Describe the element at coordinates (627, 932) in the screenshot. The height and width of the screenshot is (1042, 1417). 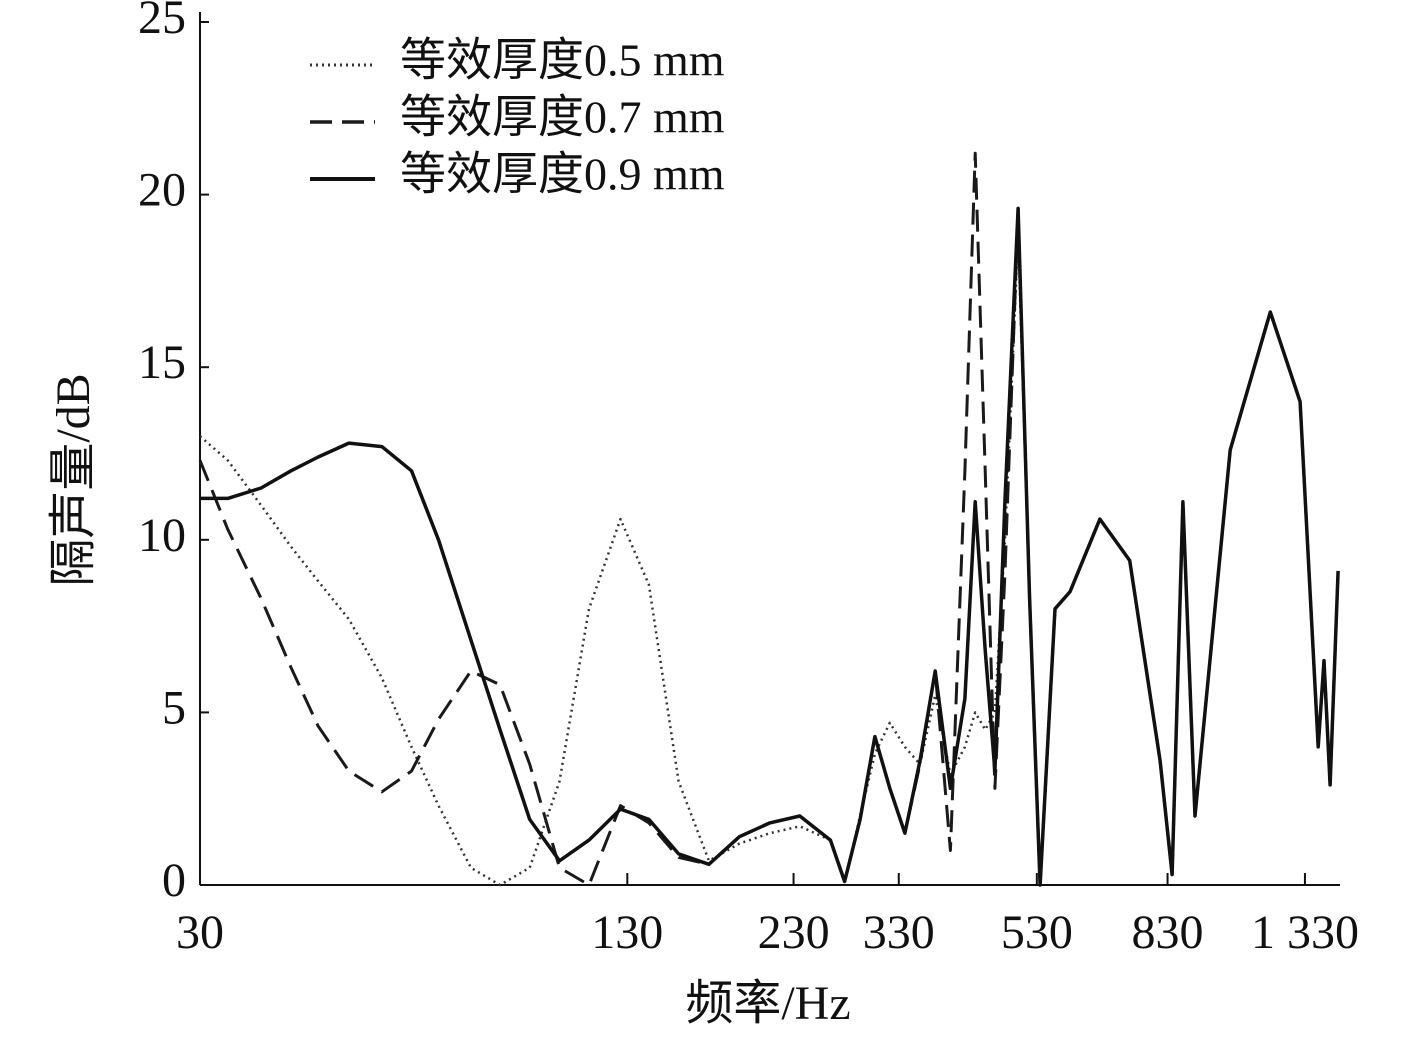
I see `x-tick-label: 130` at that location.